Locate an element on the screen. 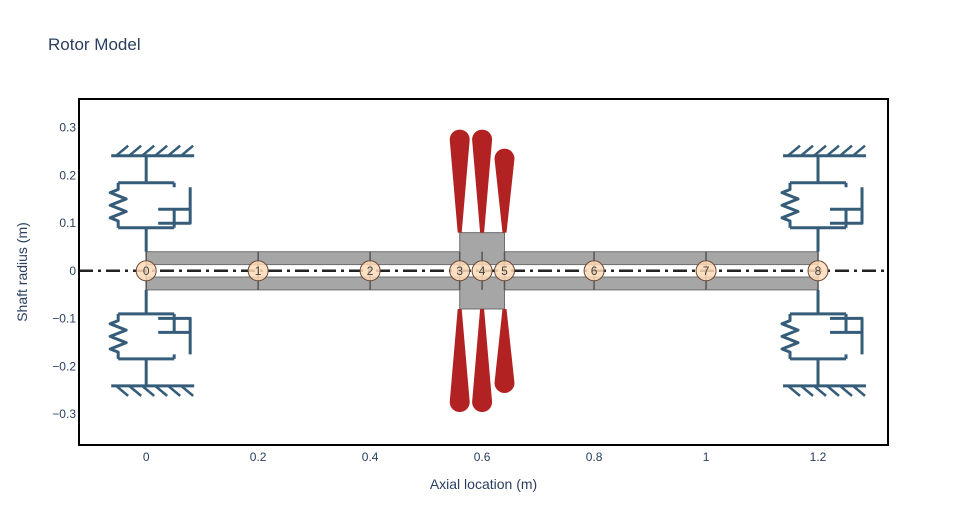 Image resolution: width=966 pixels, height=525 pixels. bearing-0-bottom-hatch is located at coordinates (154, 390).